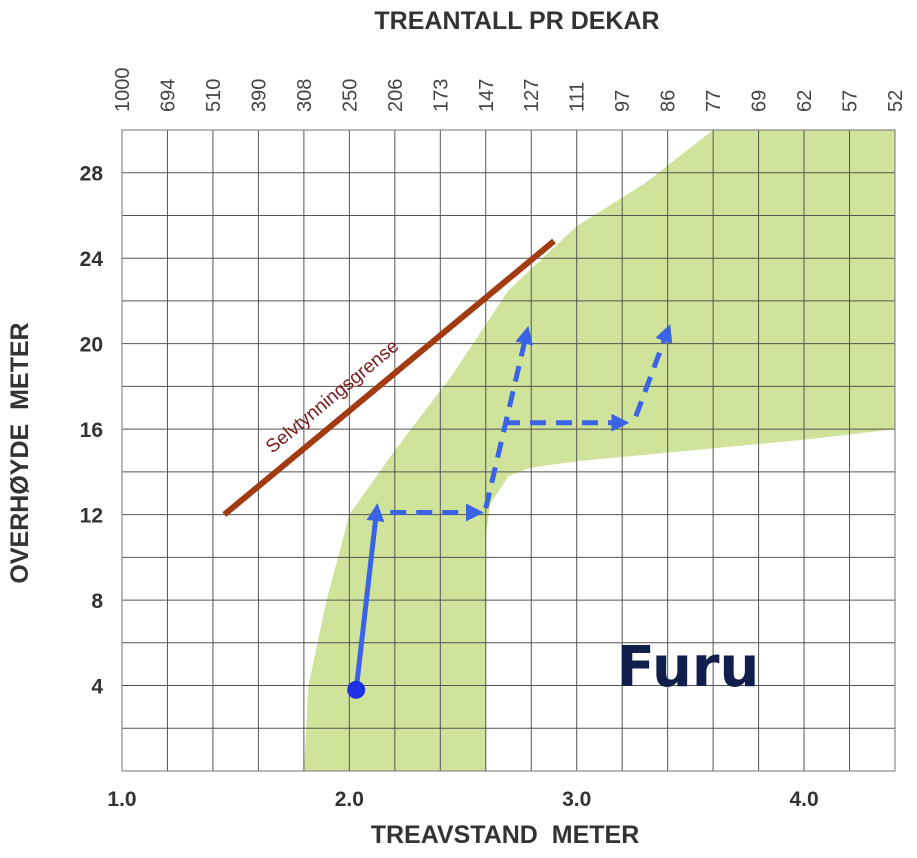 This screenshot has height=858, width=917. Describe the element at coordinates (487, 95) in the screenshot. I see `top-tick-label: 147` at that location.